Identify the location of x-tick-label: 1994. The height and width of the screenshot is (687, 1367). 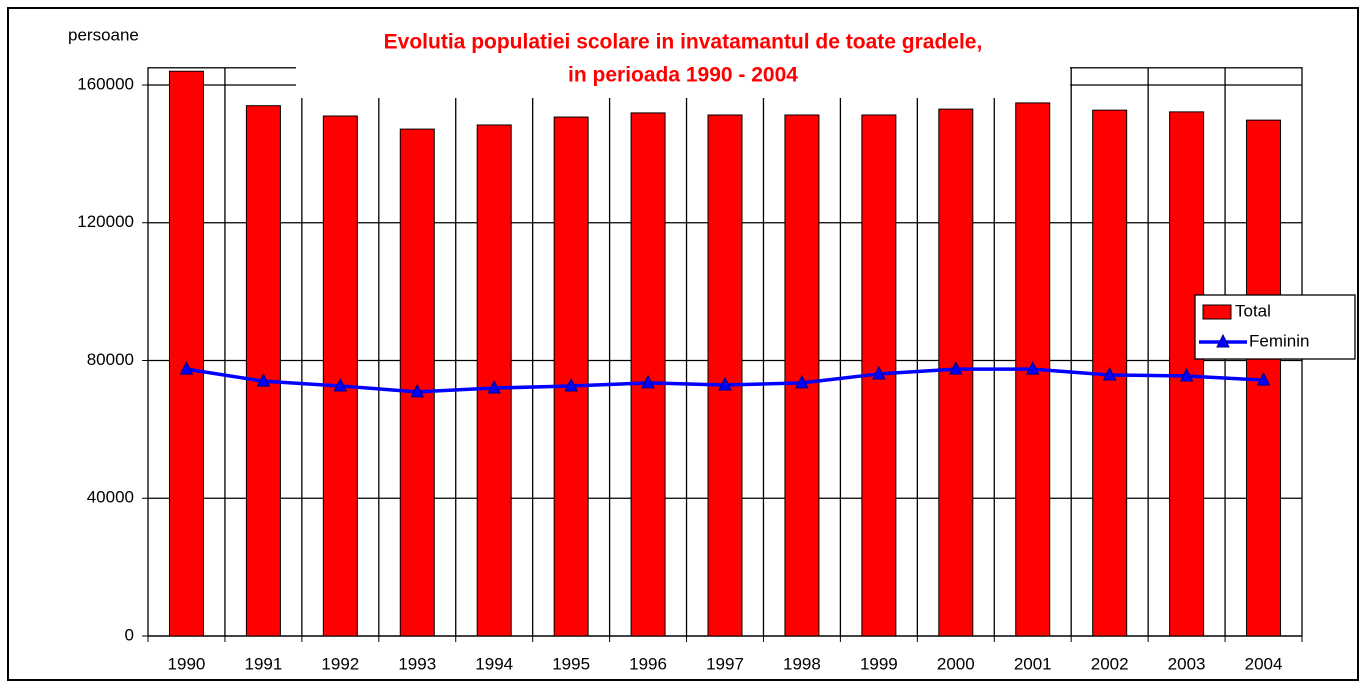
(494, 663).